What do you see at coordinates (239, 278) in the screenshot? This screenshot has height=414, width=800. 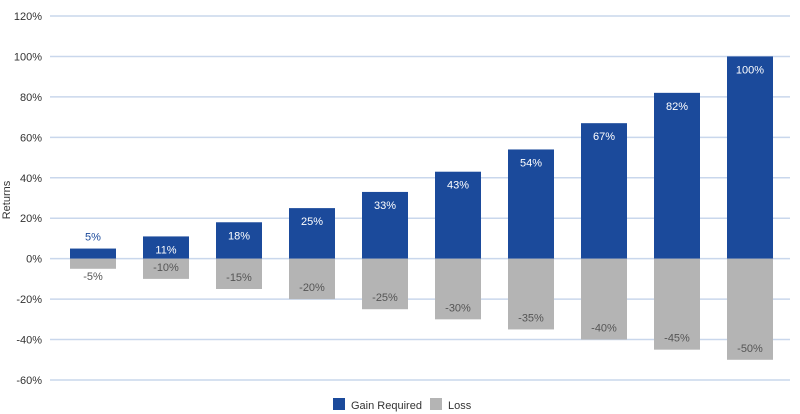 I see `data-label-loss: -15%` at bounding box center [239, 278].